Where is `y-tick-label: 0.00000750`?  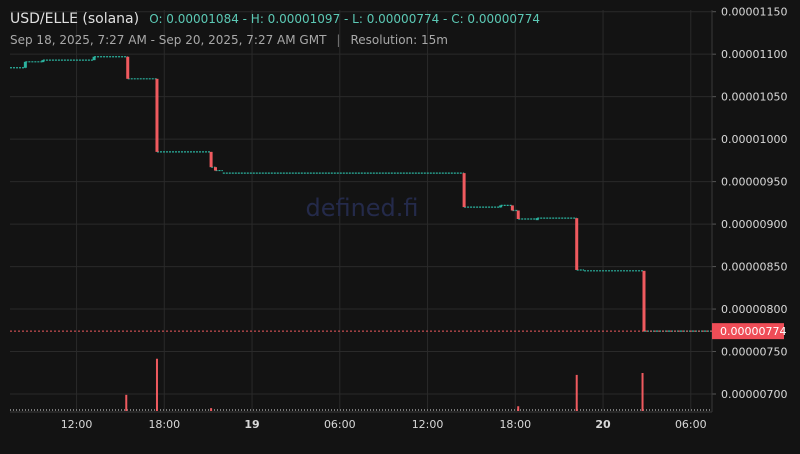 y-tick-label: 0.00000750 is located at coordinates (754, 352).